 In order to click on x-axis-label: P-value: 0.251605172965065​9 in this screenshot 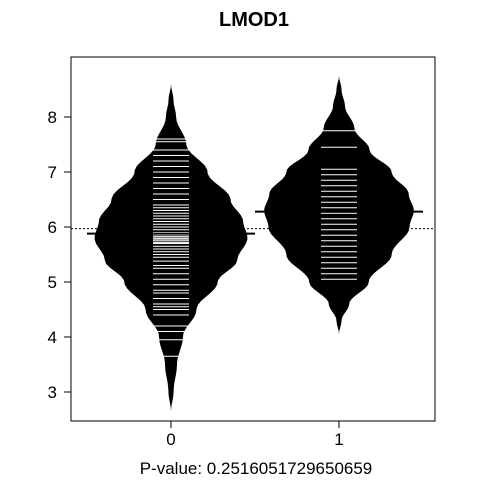, I will do `click(256, 468)`.